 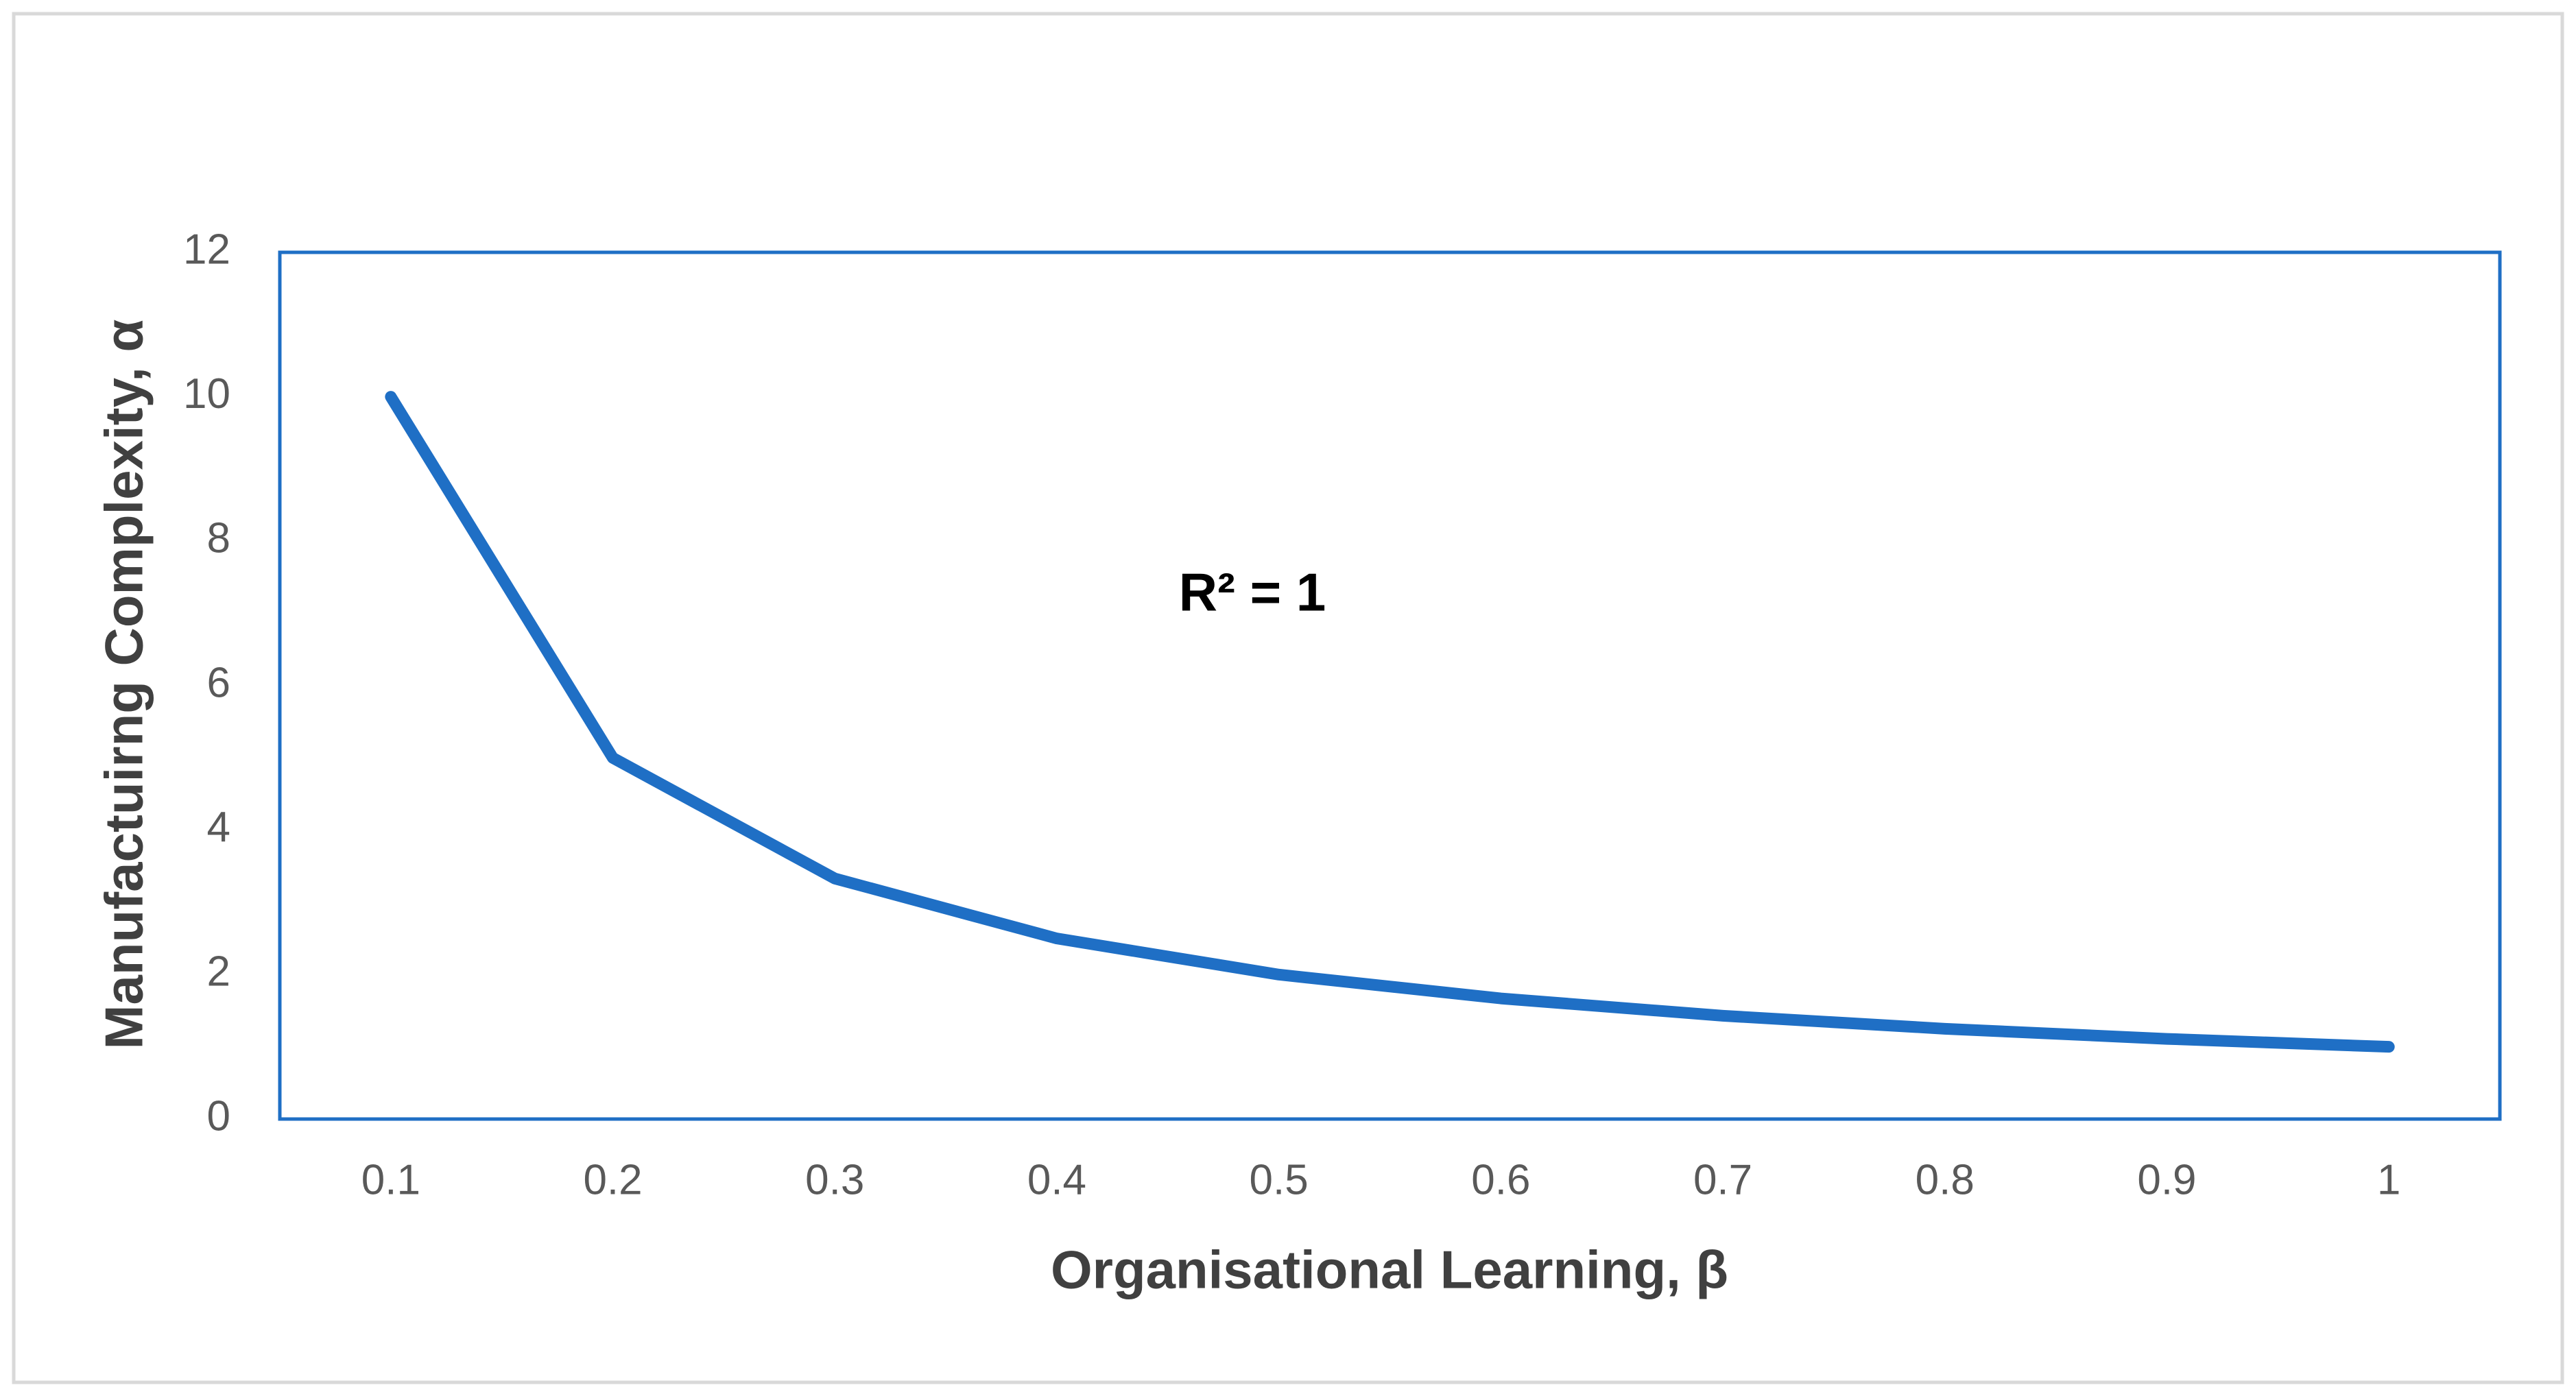 What do you see at coordinates (612, 1179) in the screenshot?
I see `x-tick-label: 0.2` at bounding box center [612, 1179].